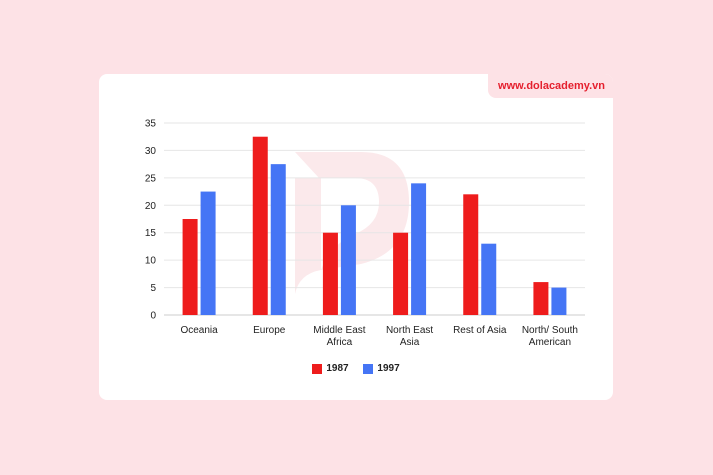  What do you see at coordinates (151, 178) in the screenshot?
I see `y-tick-label: 25` at bounding box center [151, 178].